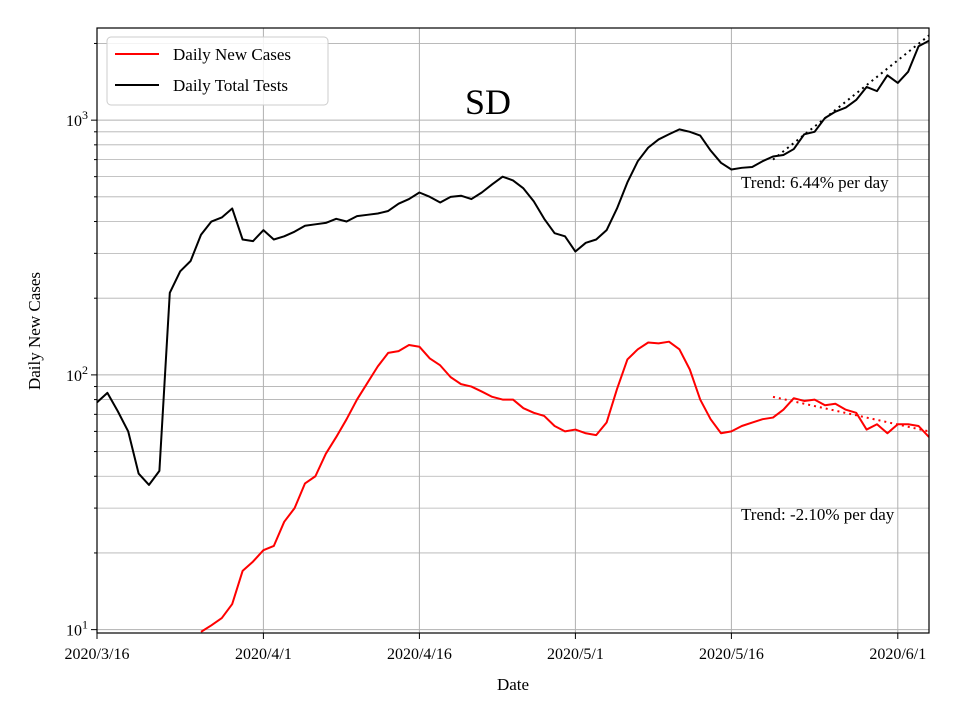 The image size is (960, 720). I want to click on cases-trend-label: Trend: -2.10% per day, so click(818, 514).